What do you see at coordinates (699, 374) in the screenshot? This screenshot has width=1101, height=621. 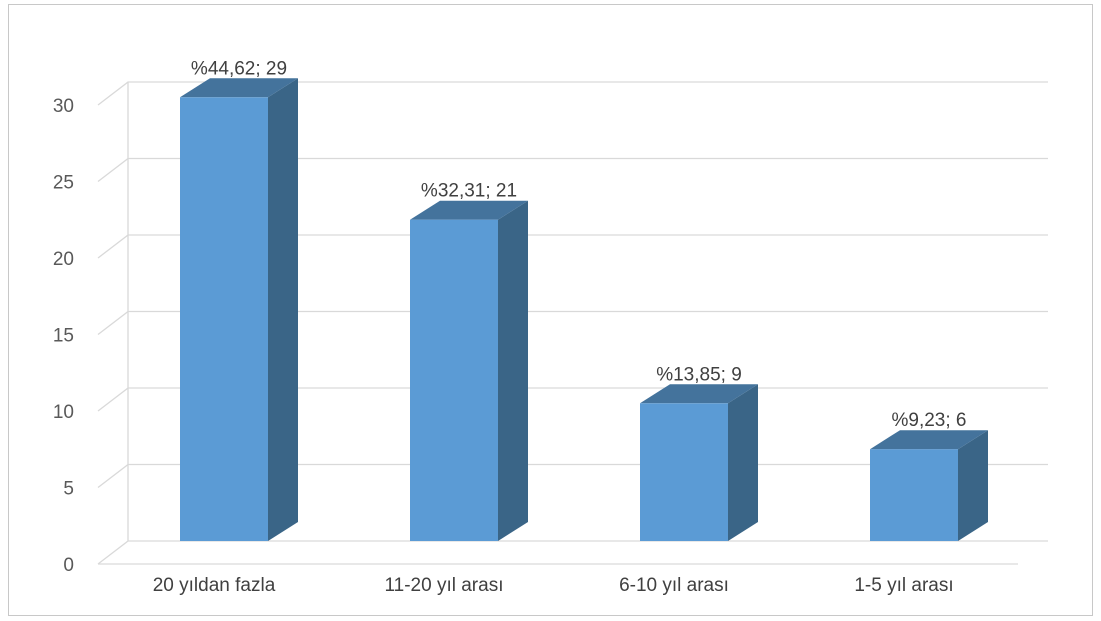 I see `data-label: %13,85; 9` at bounding box center [699, 374].